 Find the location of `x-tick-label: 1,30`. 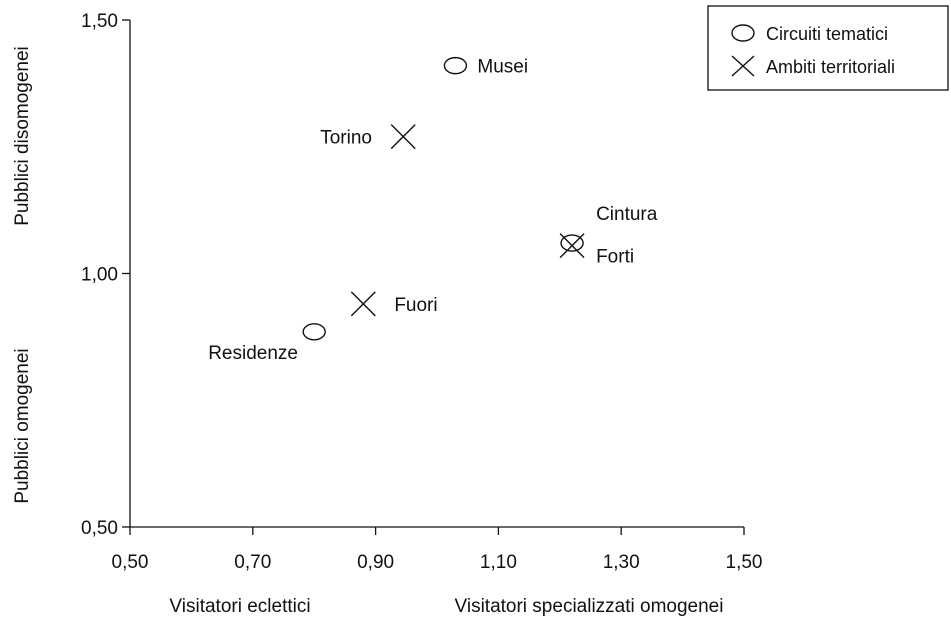

x-tick-label: 1,30 is located at coordinates (621, 562).